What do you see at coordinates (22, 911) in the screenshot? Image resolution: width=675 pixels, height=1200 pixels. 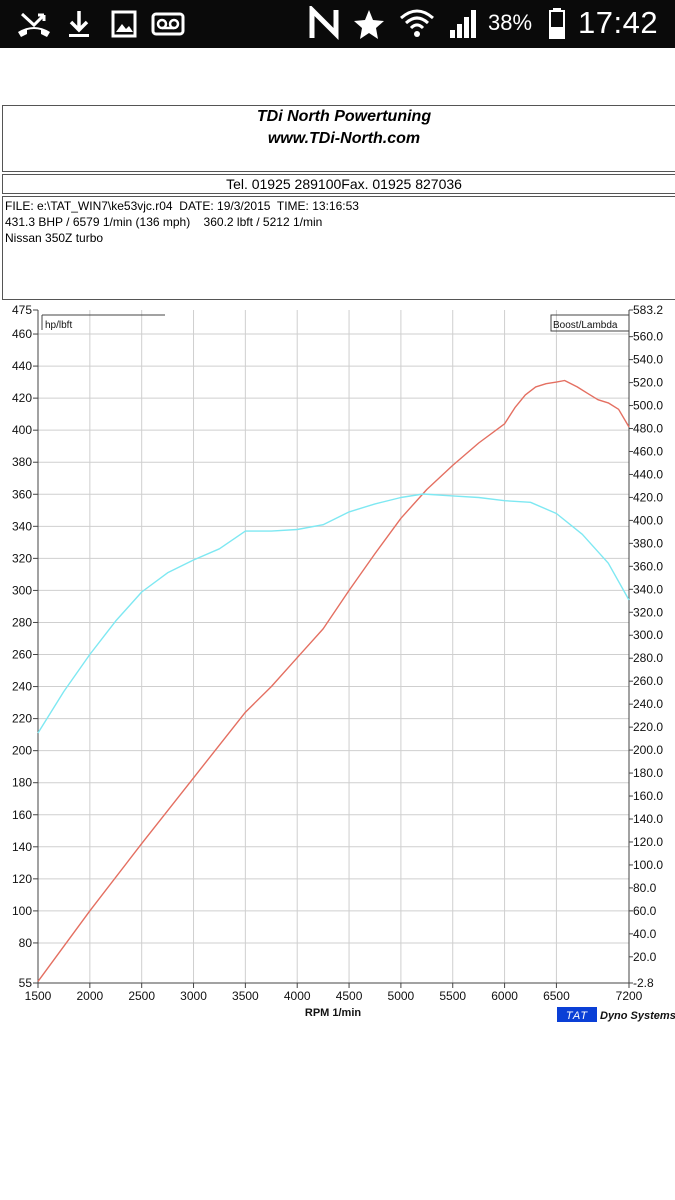 I see `y-tick-label-left: 100` at bounding box center [22, 911].